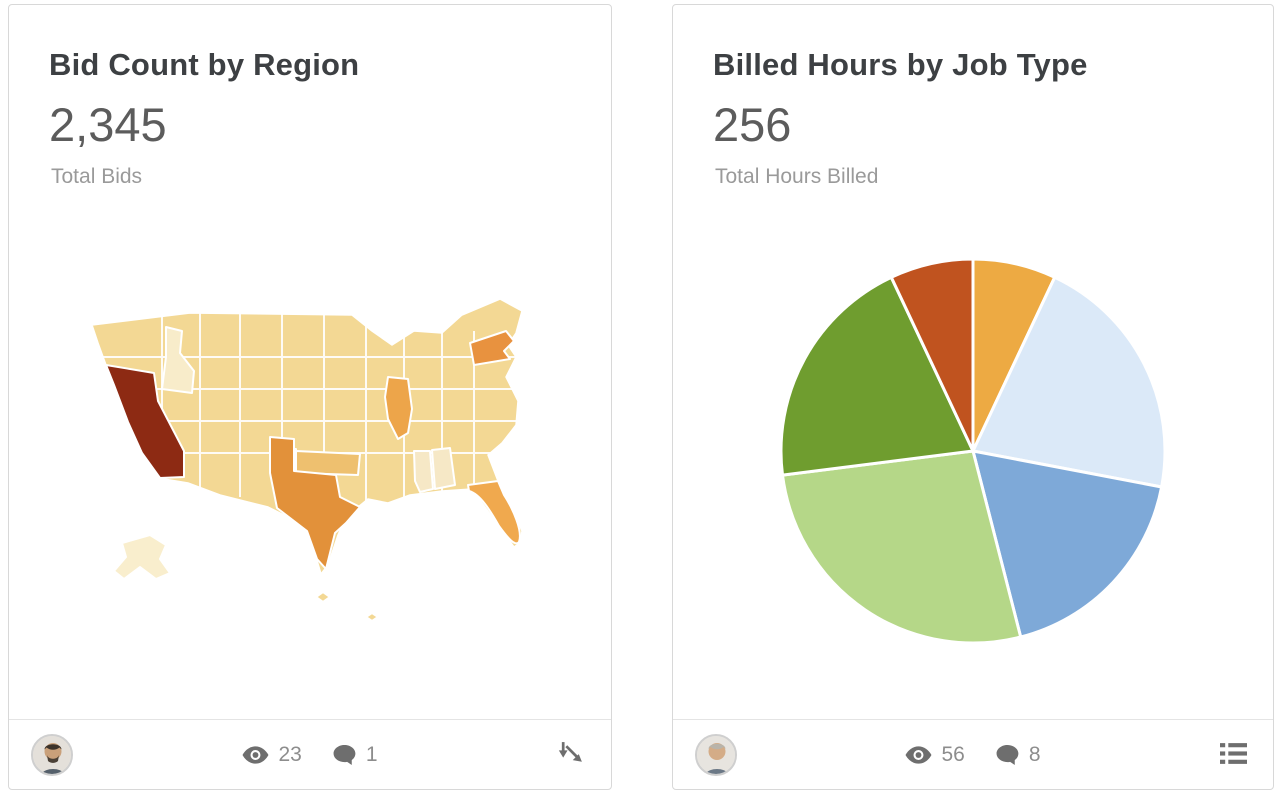  What do you see at coordinates (97, 176) in the screenshot?
I see `metric-label: Total Bids` at bounding box center [97, 176].